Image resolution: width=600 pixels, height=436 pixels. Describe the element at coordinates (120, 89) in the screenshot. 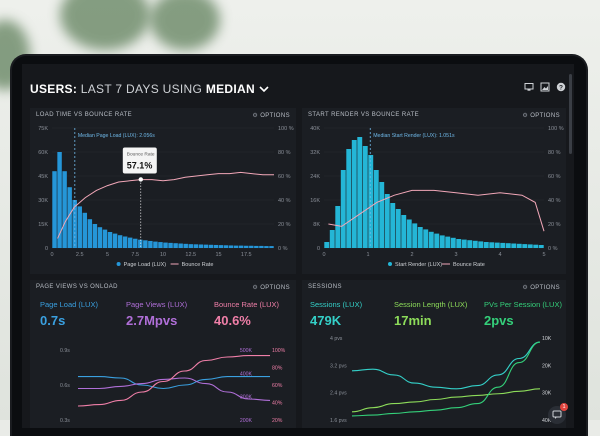

I see `title-range: LAST 7 DAYS` at that location.